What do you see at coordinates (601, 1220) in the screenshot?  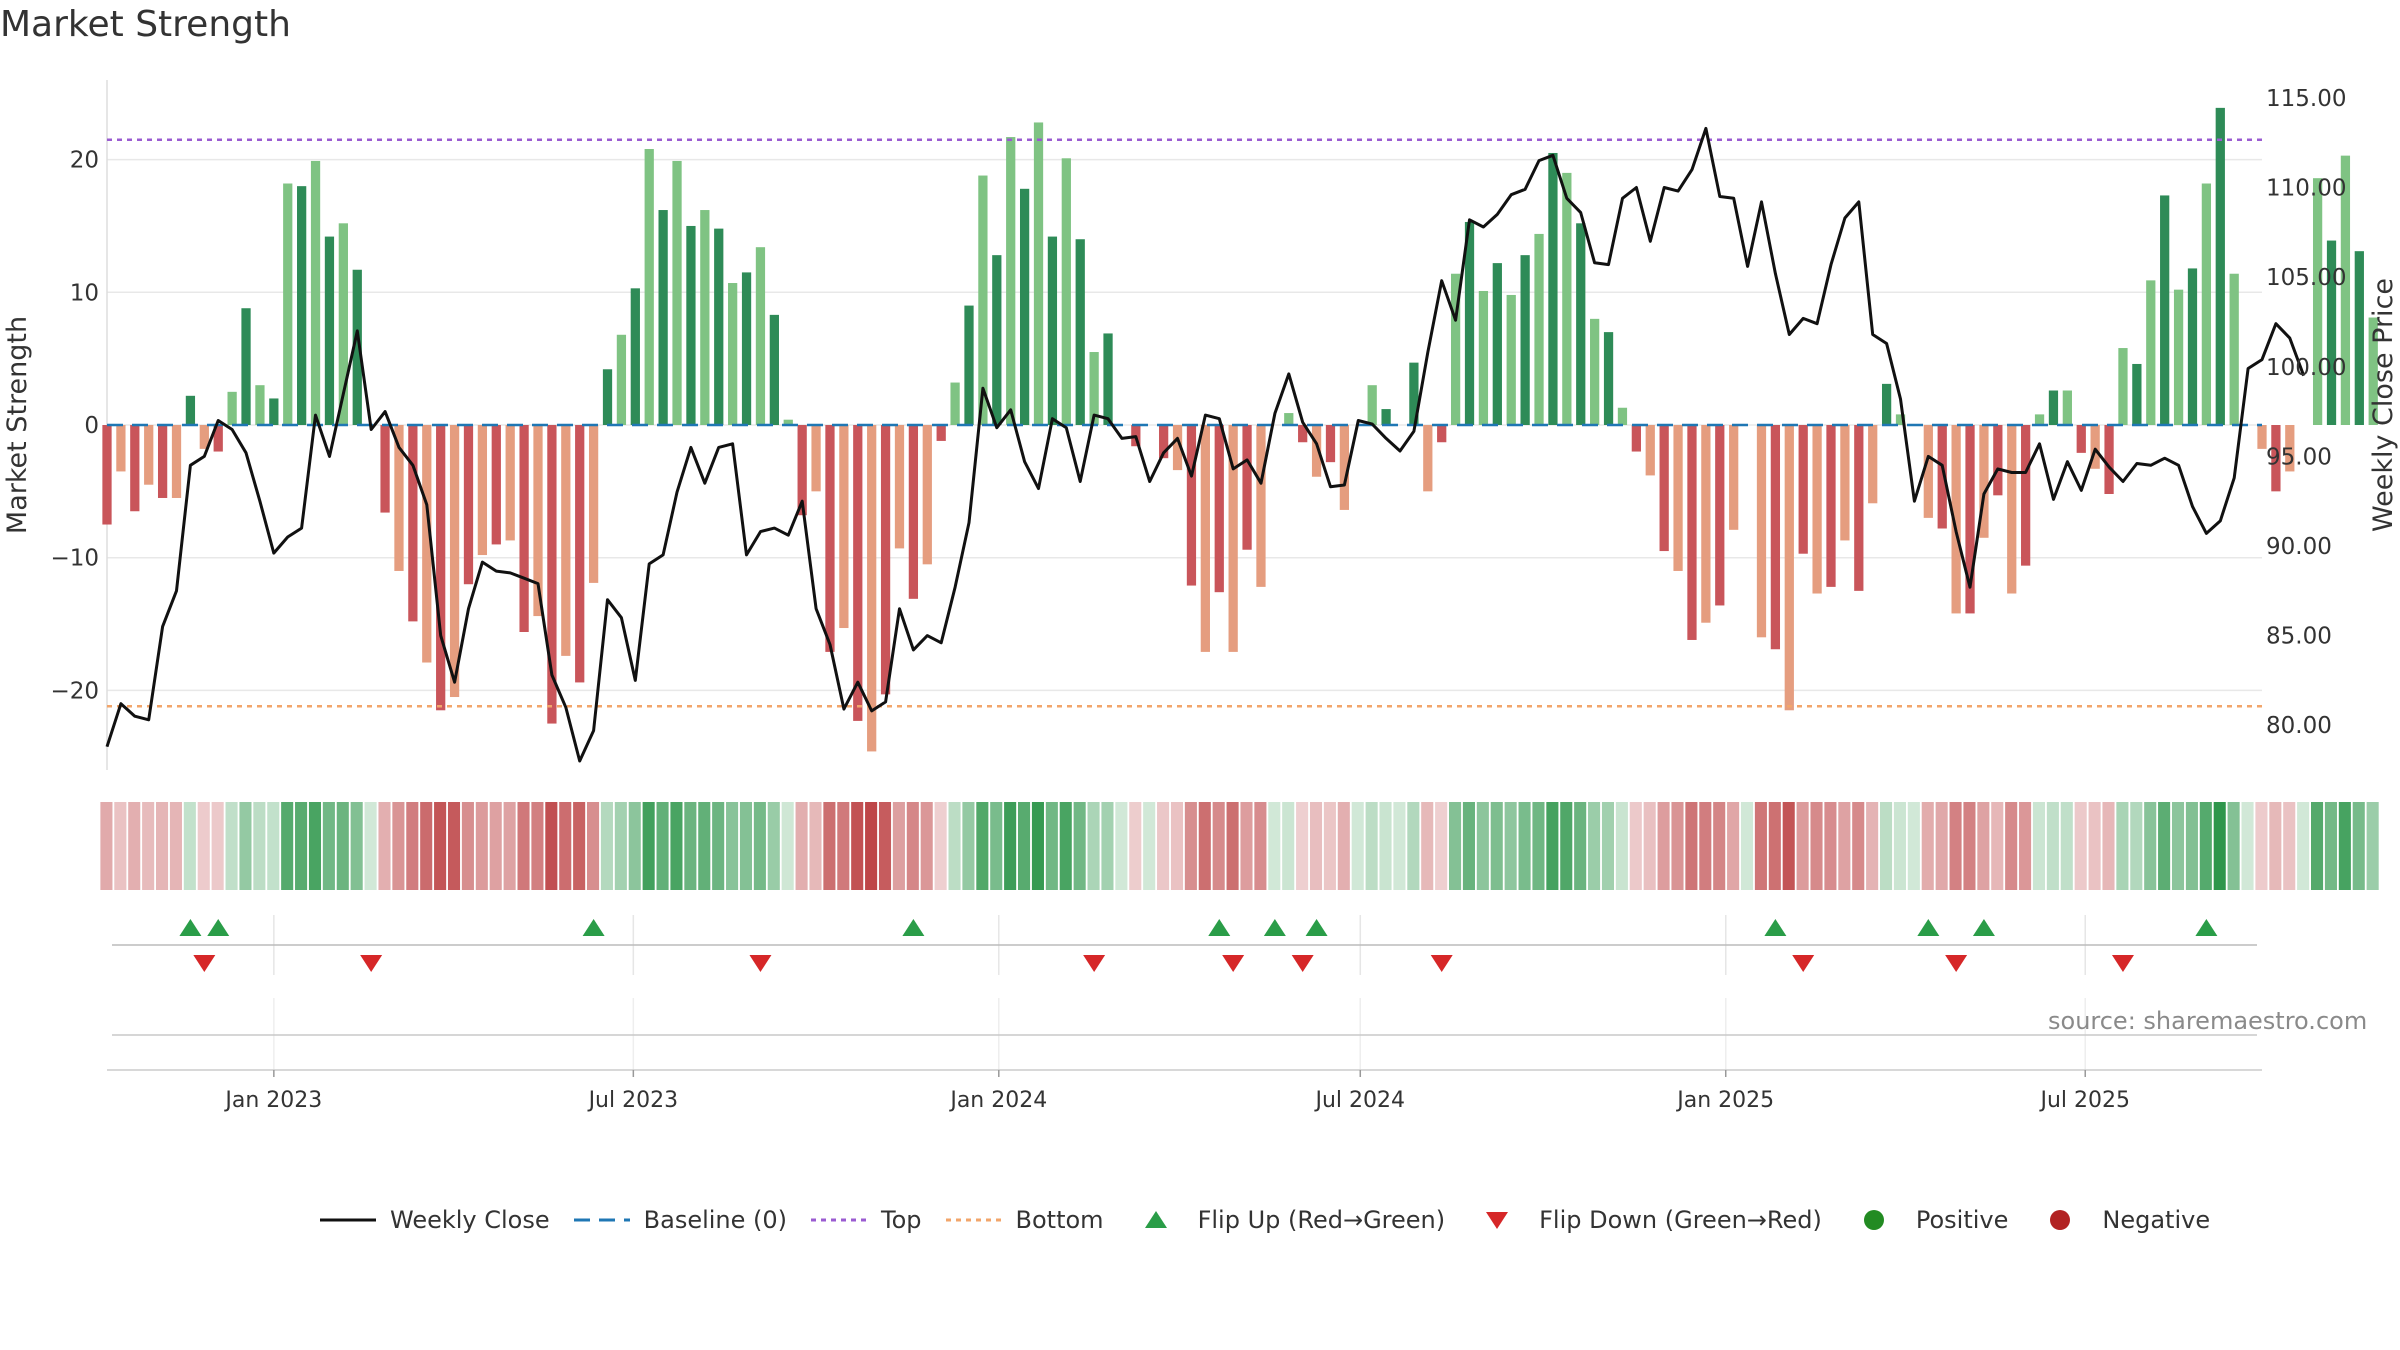 I see `legend-swatch-baseline` at bounding box center [601, 1220].